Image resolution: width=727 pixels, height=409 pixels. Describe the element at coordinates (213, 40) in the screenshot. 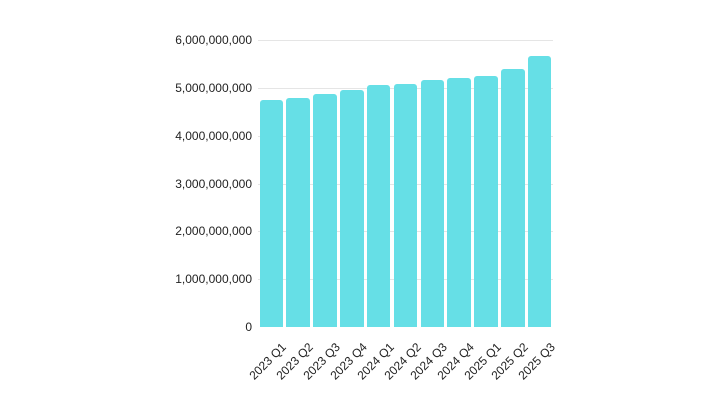

I see `y-tick-label: 6,000,000,000` at that location.